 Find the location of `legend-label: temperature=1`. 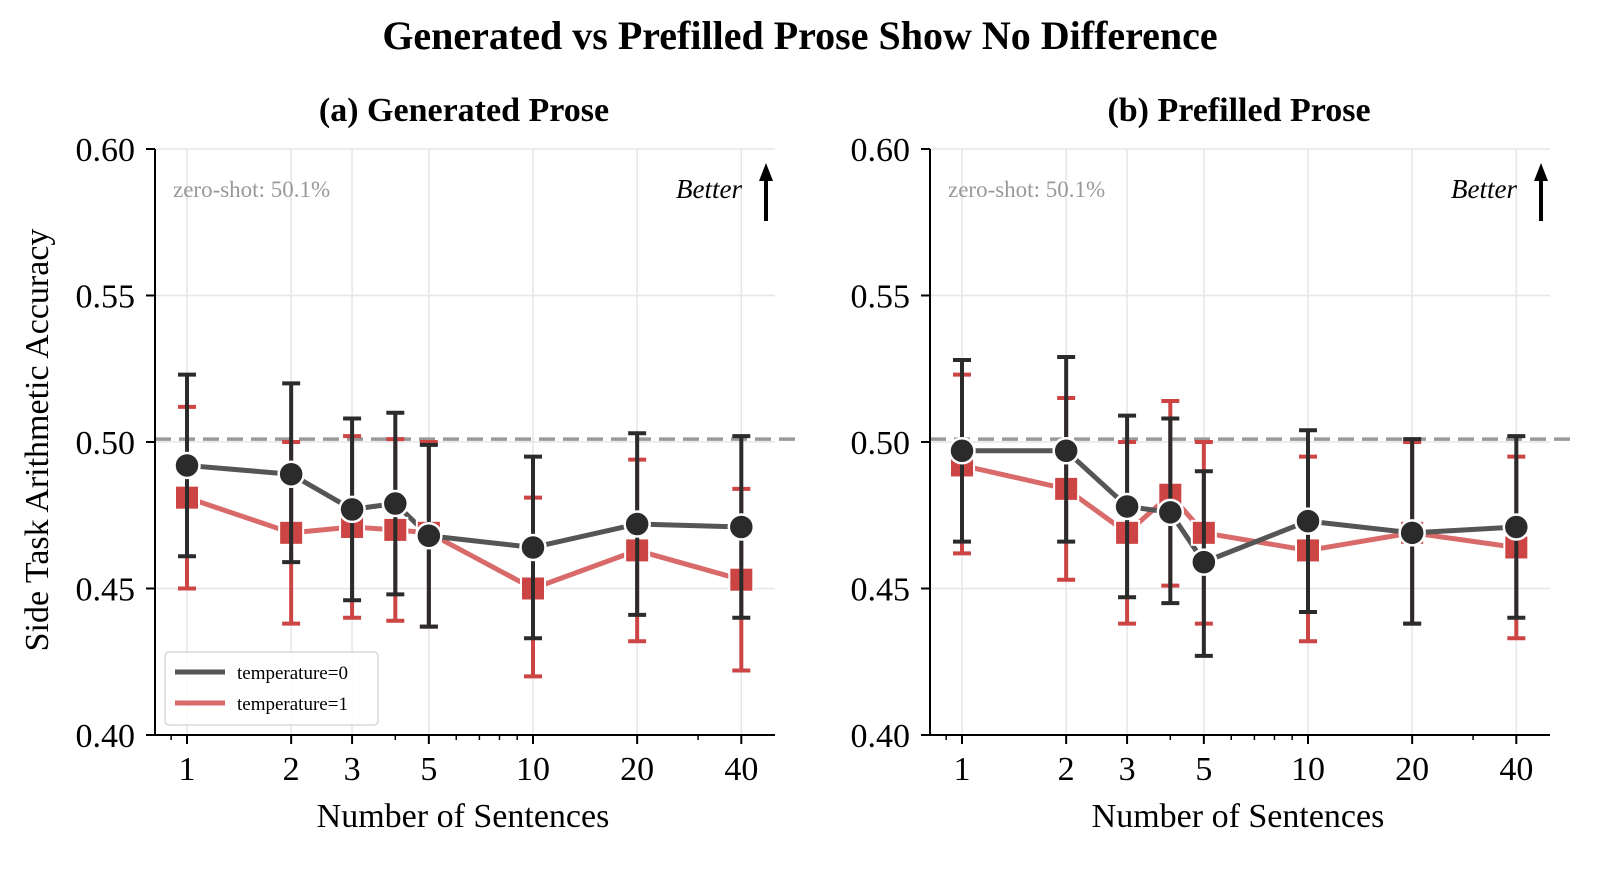

legend-label: temperature=1 is located at coordinates (292, 704).